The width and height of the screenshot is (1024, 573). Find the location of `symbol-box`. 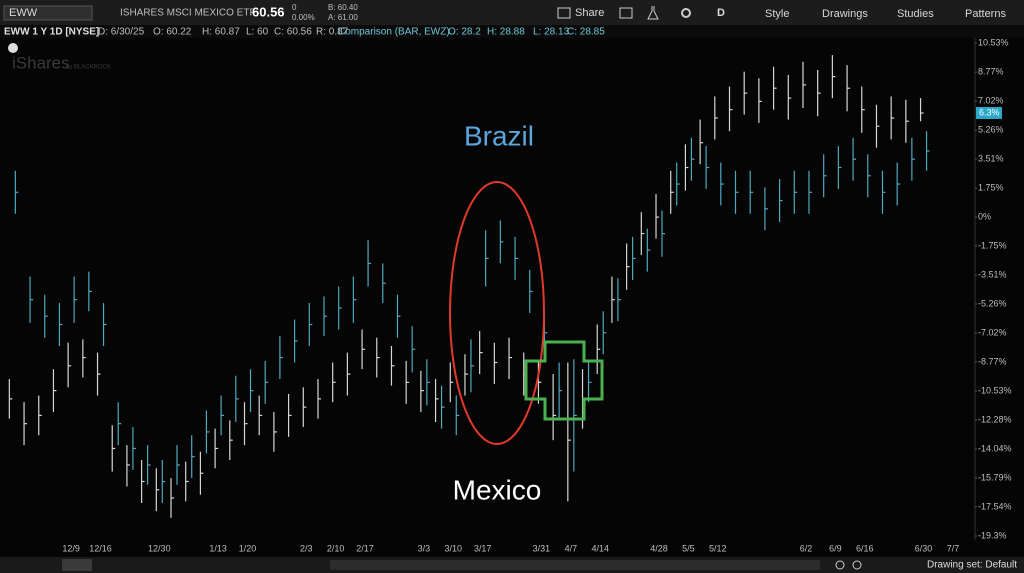

symbol-box is located at coordinates (48, 13).